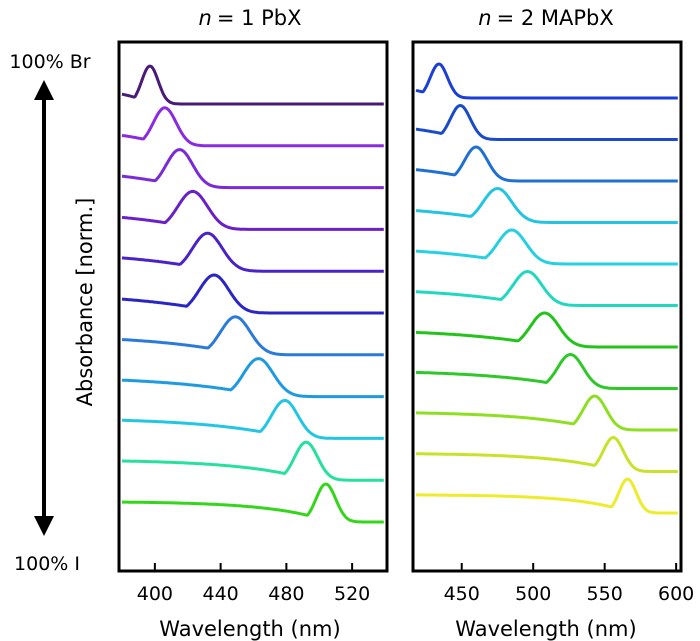  I want to click on panel-2-spectrum-4-line, so click(547, 205).